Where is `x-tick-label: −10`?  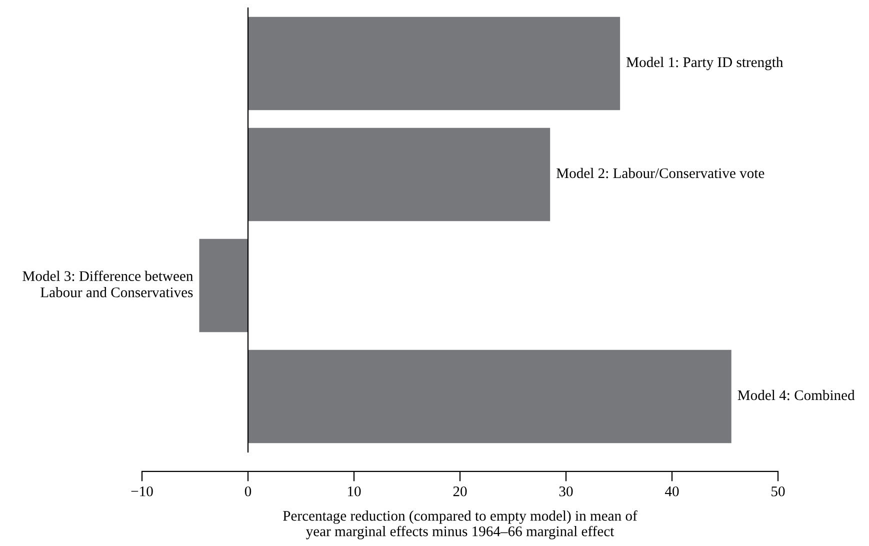
x-tick-label: −10 is located at coordinates (142, 491).